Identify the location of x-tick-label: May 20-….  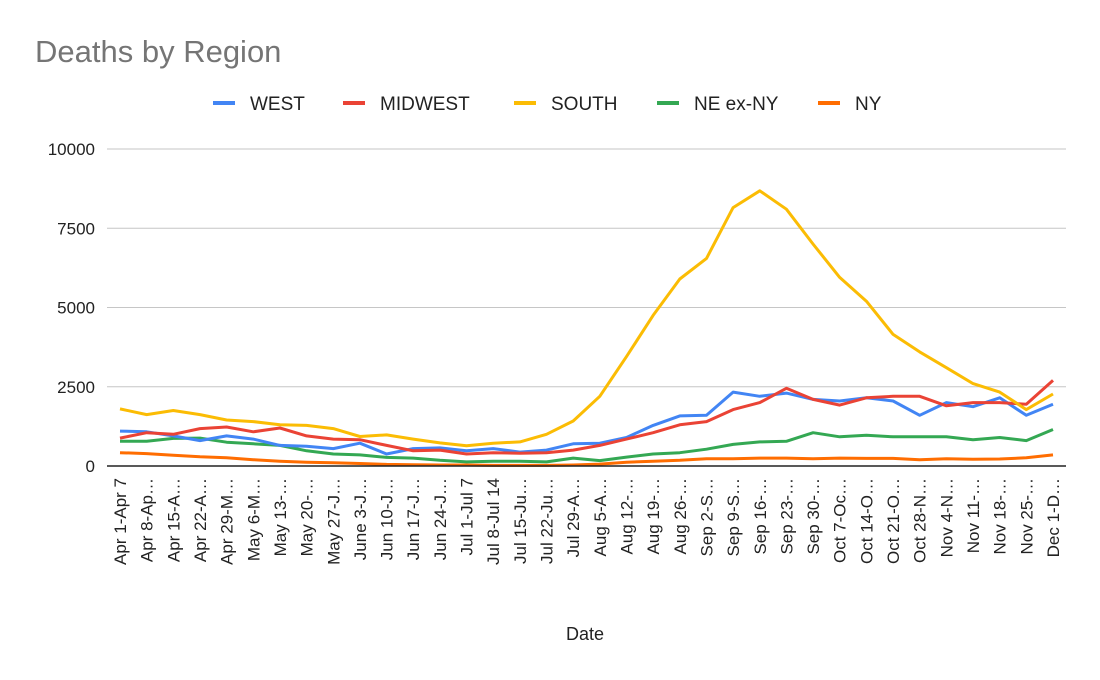
(307, 517).